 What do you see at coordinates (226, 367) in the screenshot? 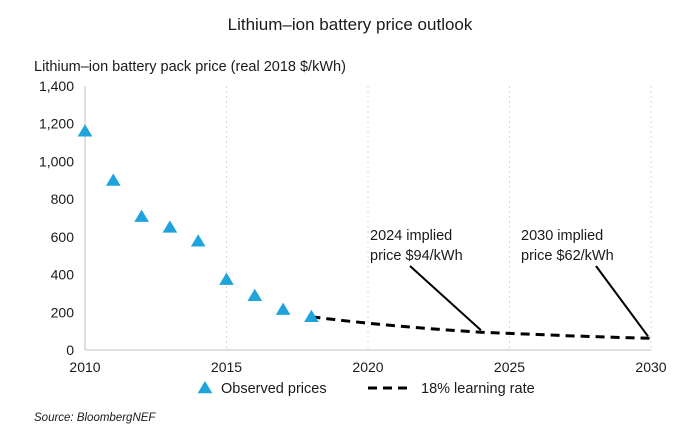
I see `x-tick-label: 2015` at bounding box center [226, 367].